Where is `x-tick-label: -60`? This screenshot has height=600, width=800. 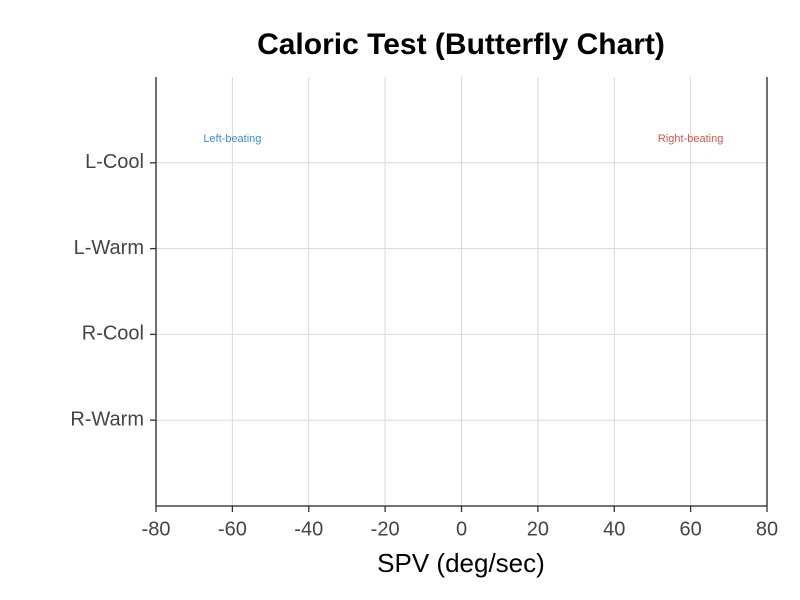
x-tick-label: -60 is located at coordinates (232, 529).